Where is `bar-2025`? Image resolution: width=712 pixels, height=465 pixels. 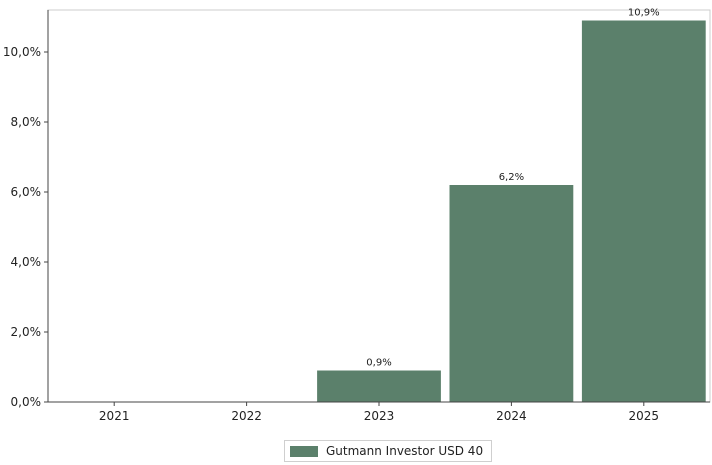 bar-2025 is located at coordinates (643, 211).